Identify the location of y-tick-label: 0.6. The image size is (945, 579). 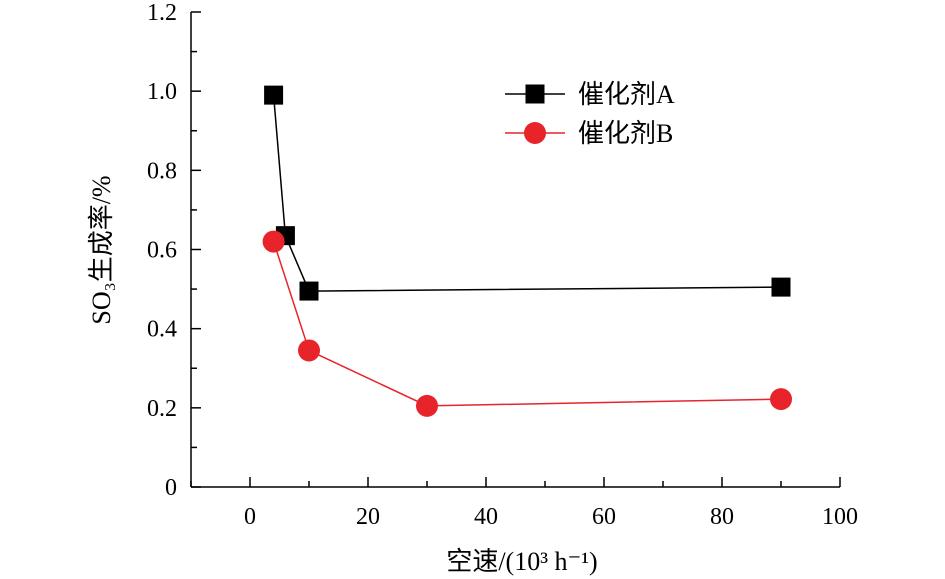
(162, 251).